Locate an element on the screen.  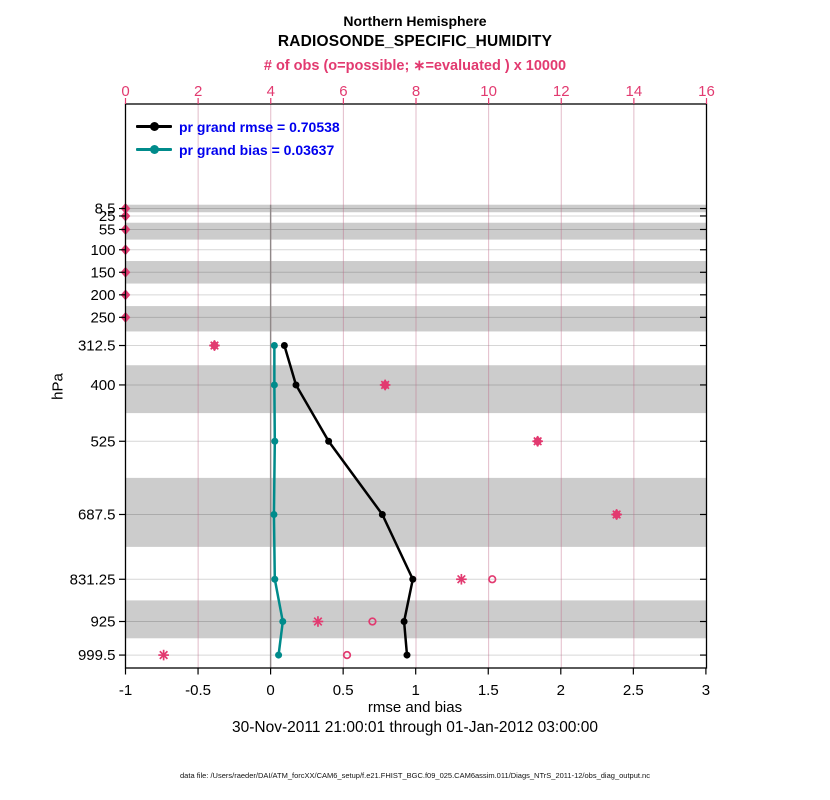
y-tick-label: 8.5 is located at coordinates (105, 209).